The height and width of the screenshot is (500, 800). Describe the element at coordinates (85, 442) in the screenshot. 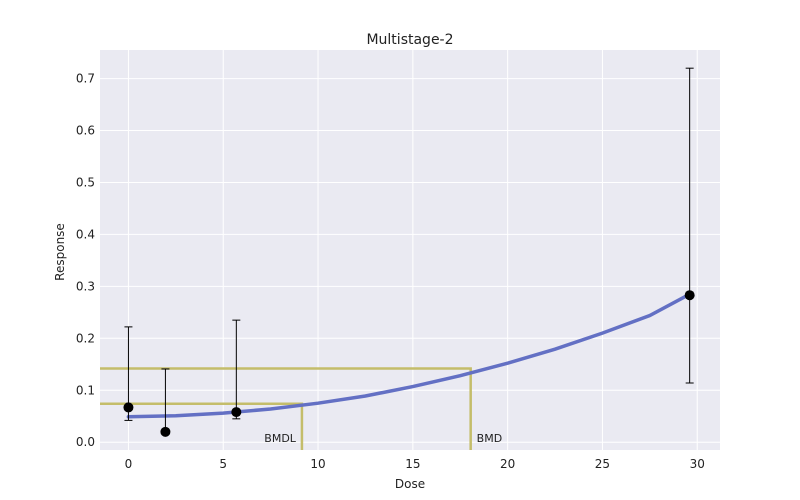

I see `y-tick-label: 0.0` at that location.